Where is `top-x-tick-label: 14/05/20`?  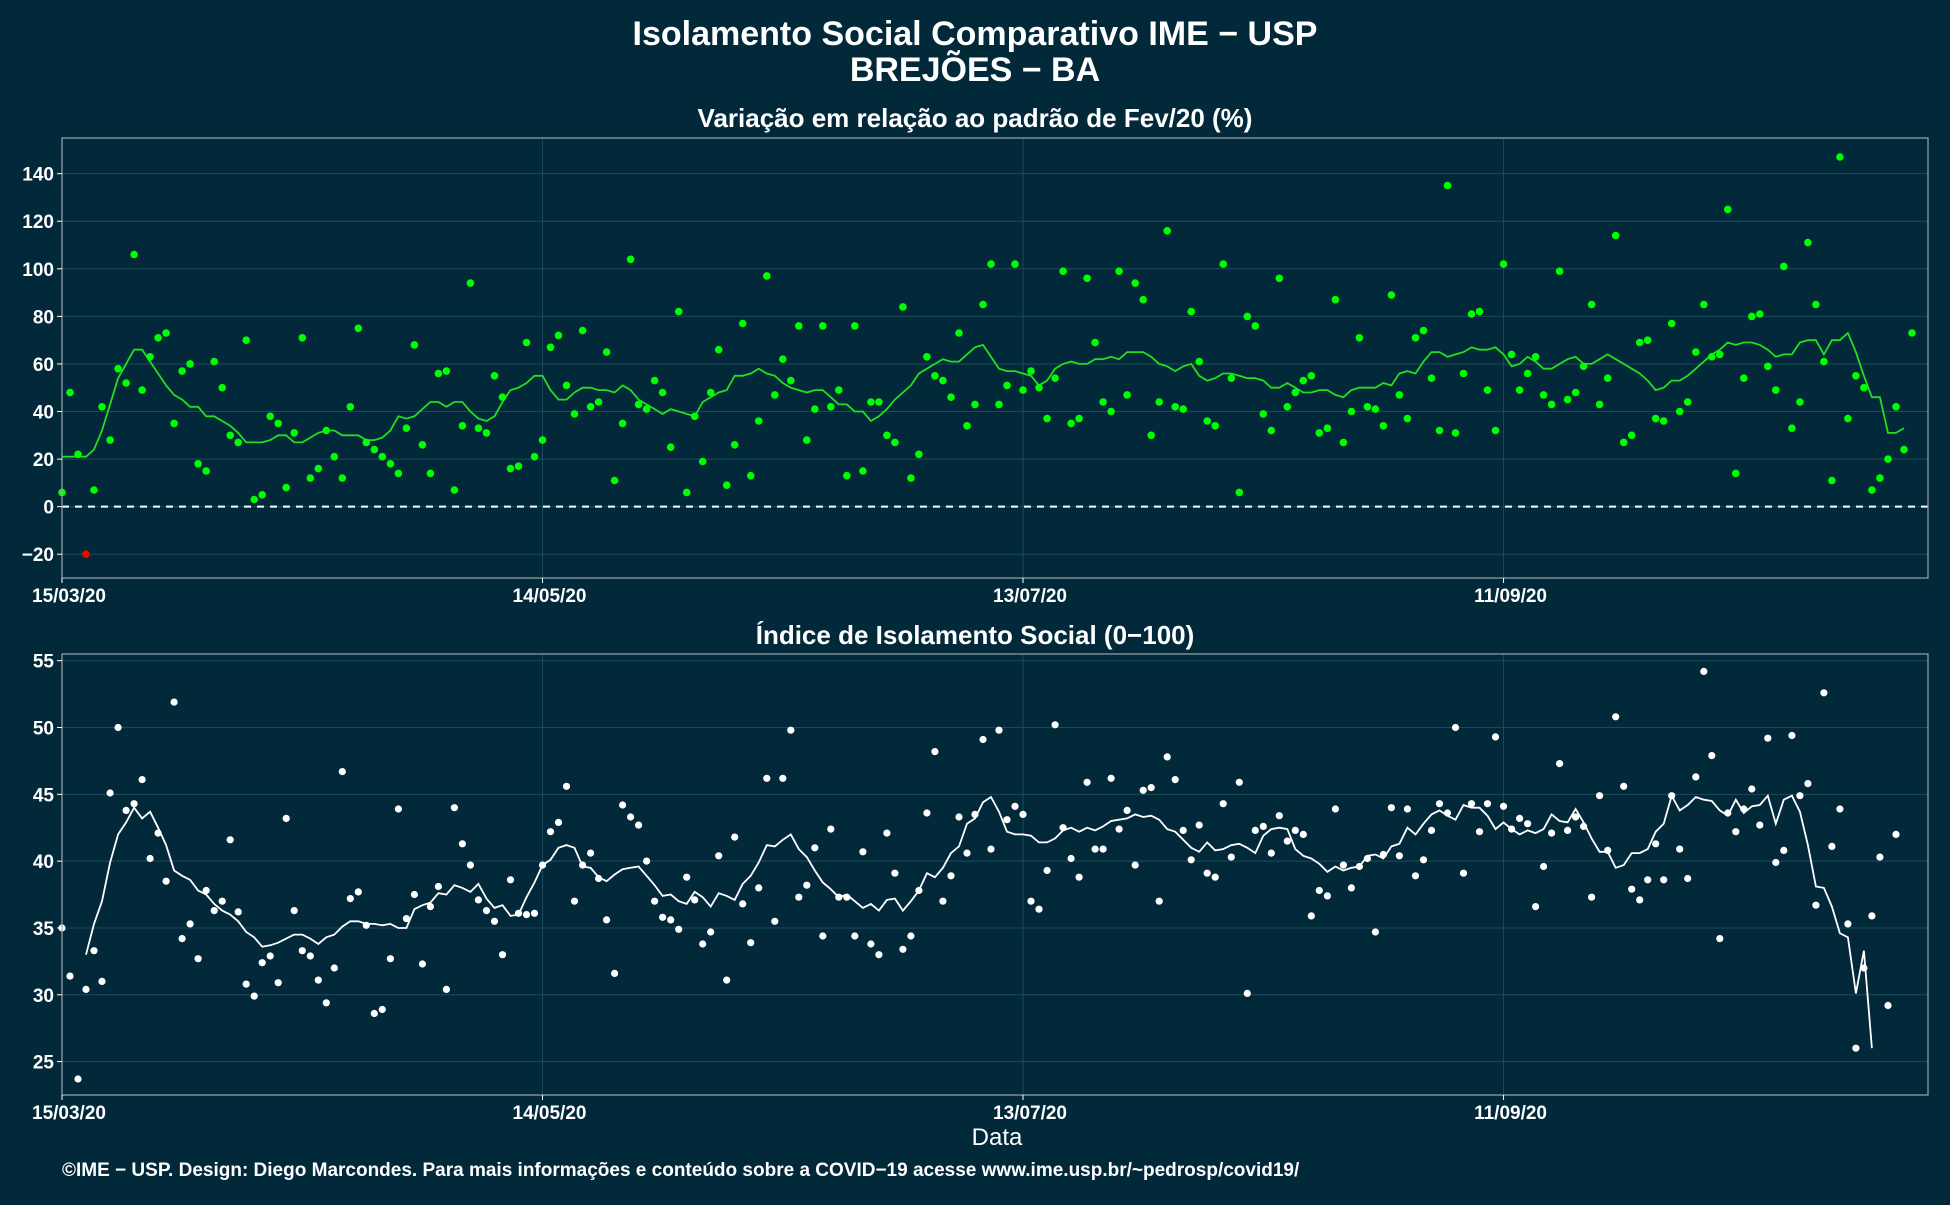
top-x-tick-label: 14/05/20 is located at coordinates (550, 596).